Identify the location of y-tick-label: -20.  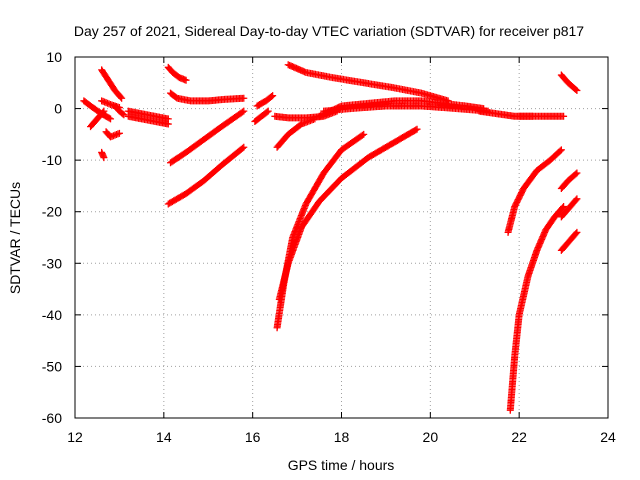
(52, 212).